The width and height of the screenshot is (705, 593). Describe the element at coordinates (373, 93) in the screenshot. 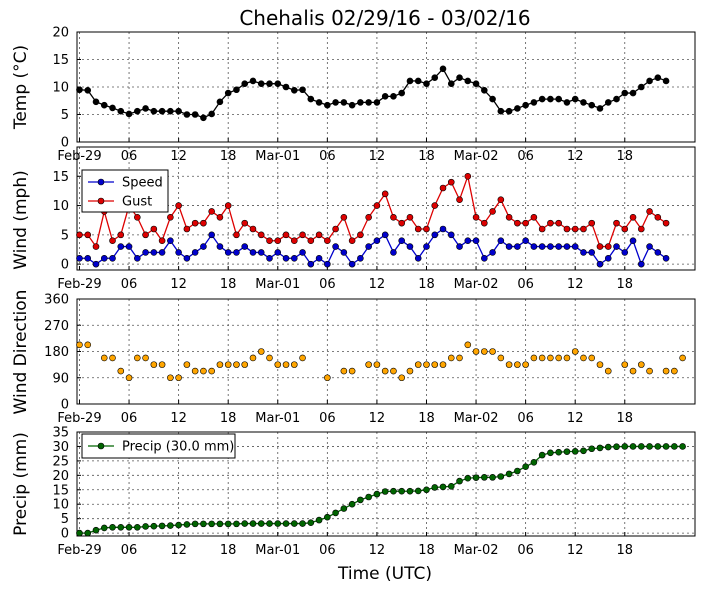

I see `series-temp` at that location.